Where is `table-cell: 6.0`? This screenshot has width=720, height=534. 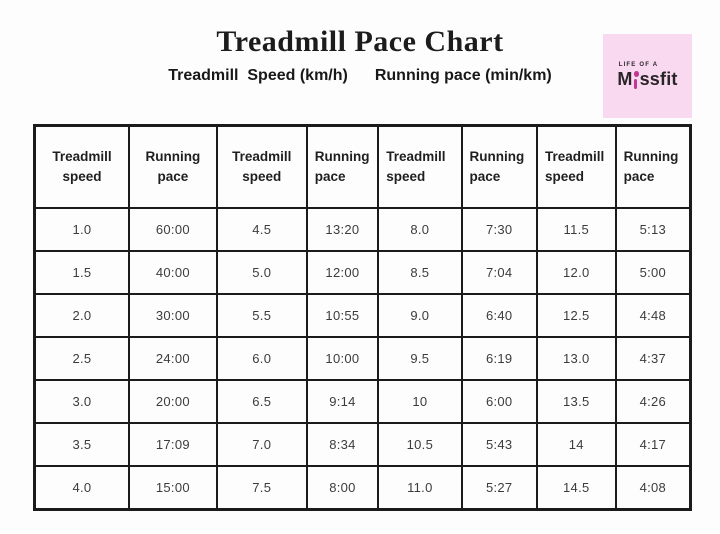
table-cell: 6.0 is located at coordinates (261, 358).